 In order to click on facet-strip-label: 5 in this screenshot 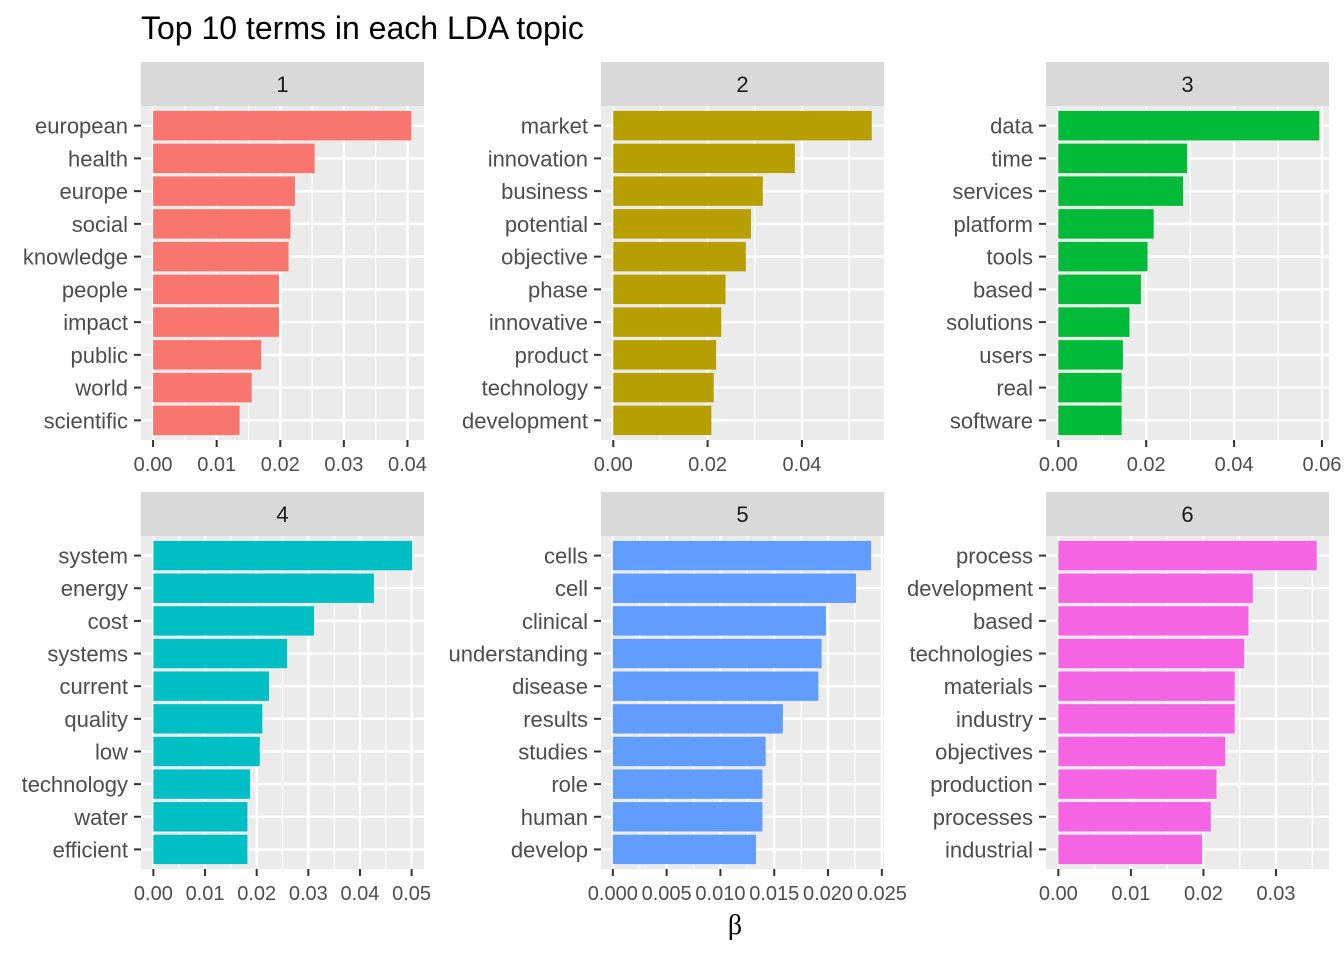, I will do `click(742, 514)`.